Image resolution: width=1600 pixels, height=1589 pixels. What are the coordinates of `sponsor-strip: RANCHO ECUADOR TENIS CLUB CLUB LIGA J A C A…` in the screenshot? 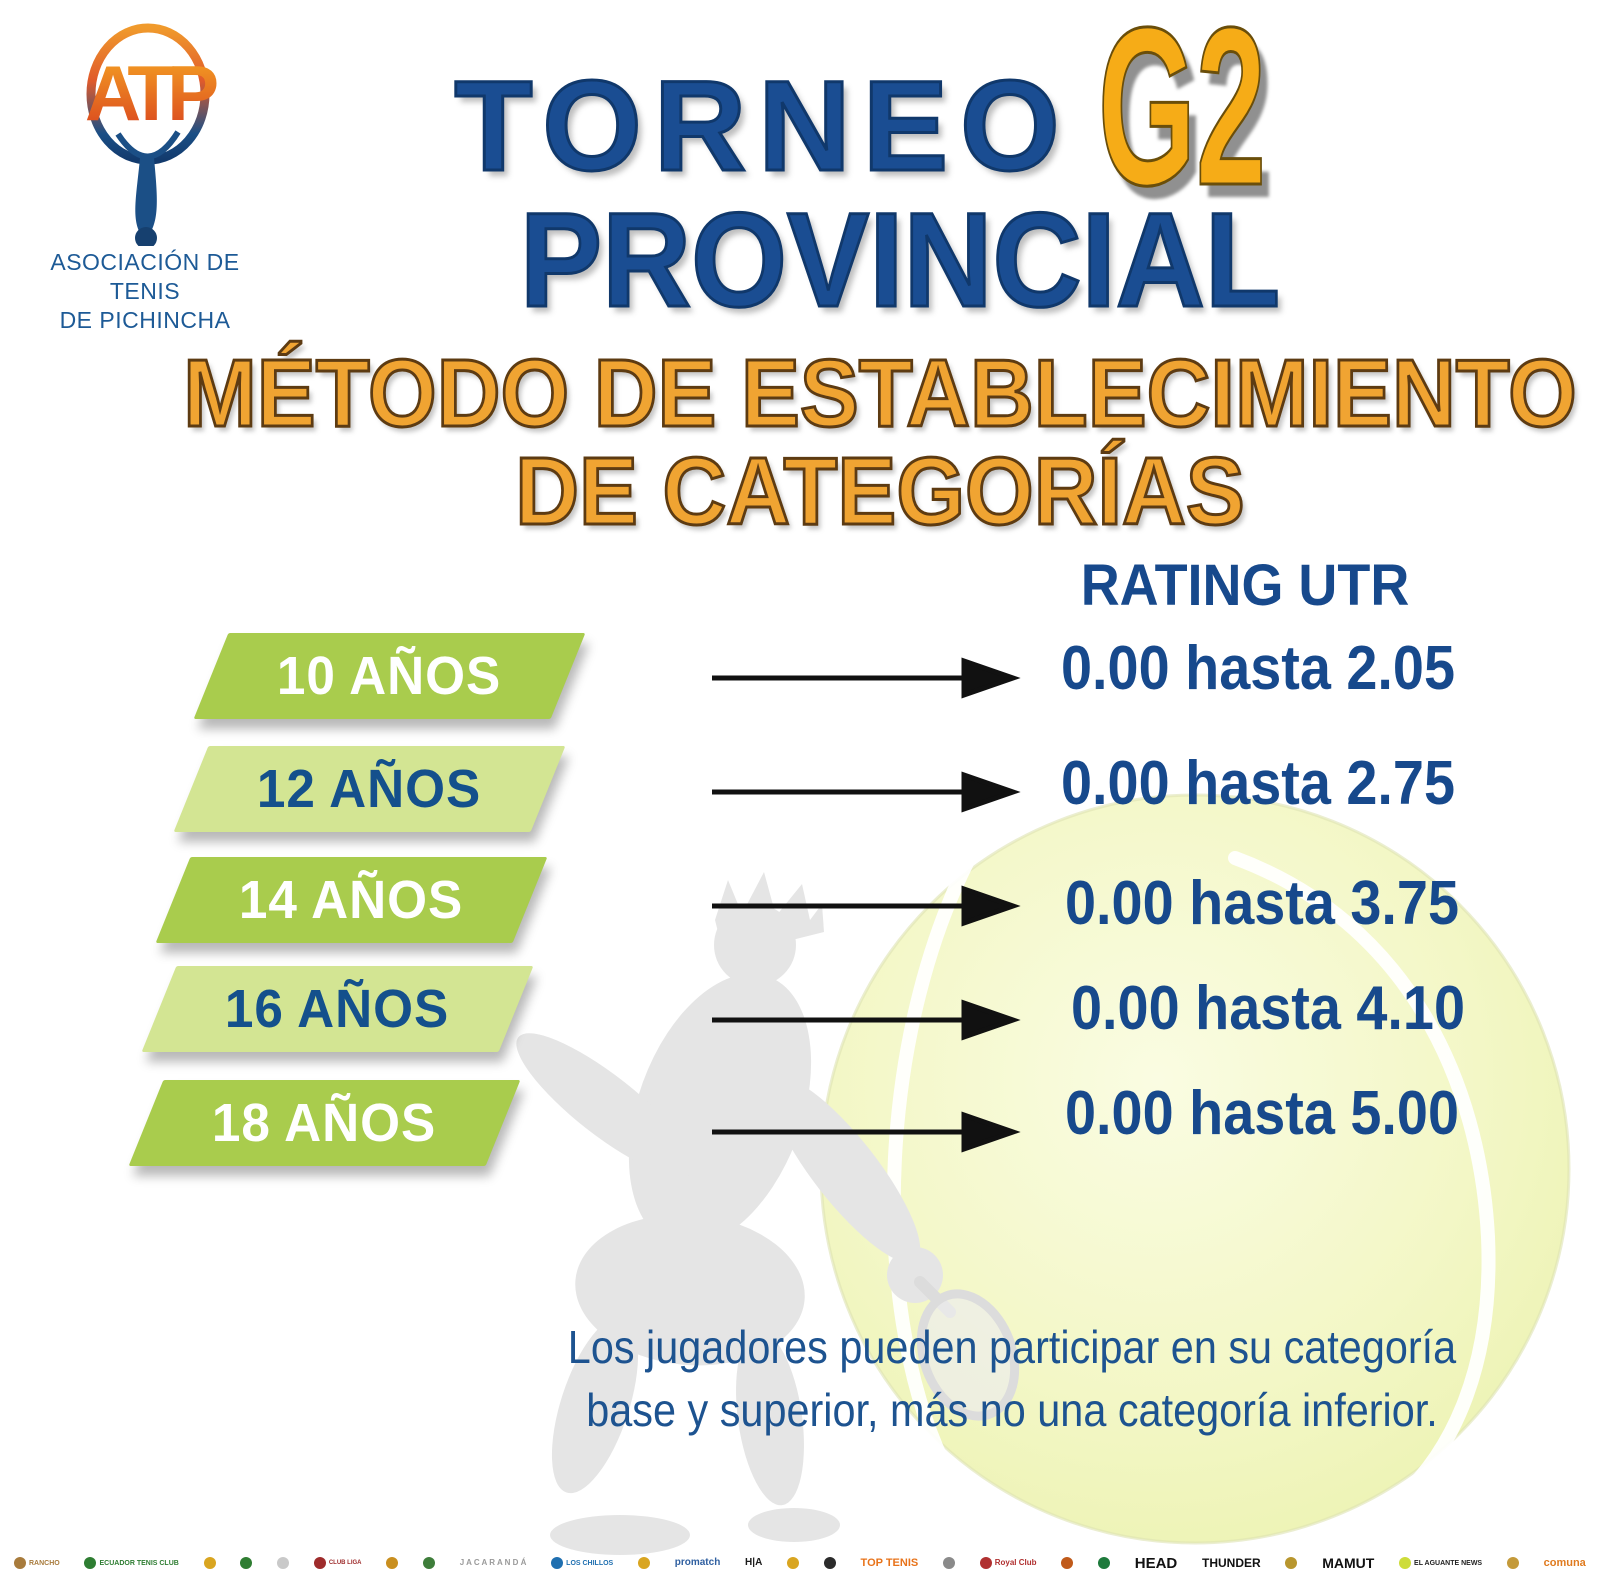 It's located at (800, 1563).